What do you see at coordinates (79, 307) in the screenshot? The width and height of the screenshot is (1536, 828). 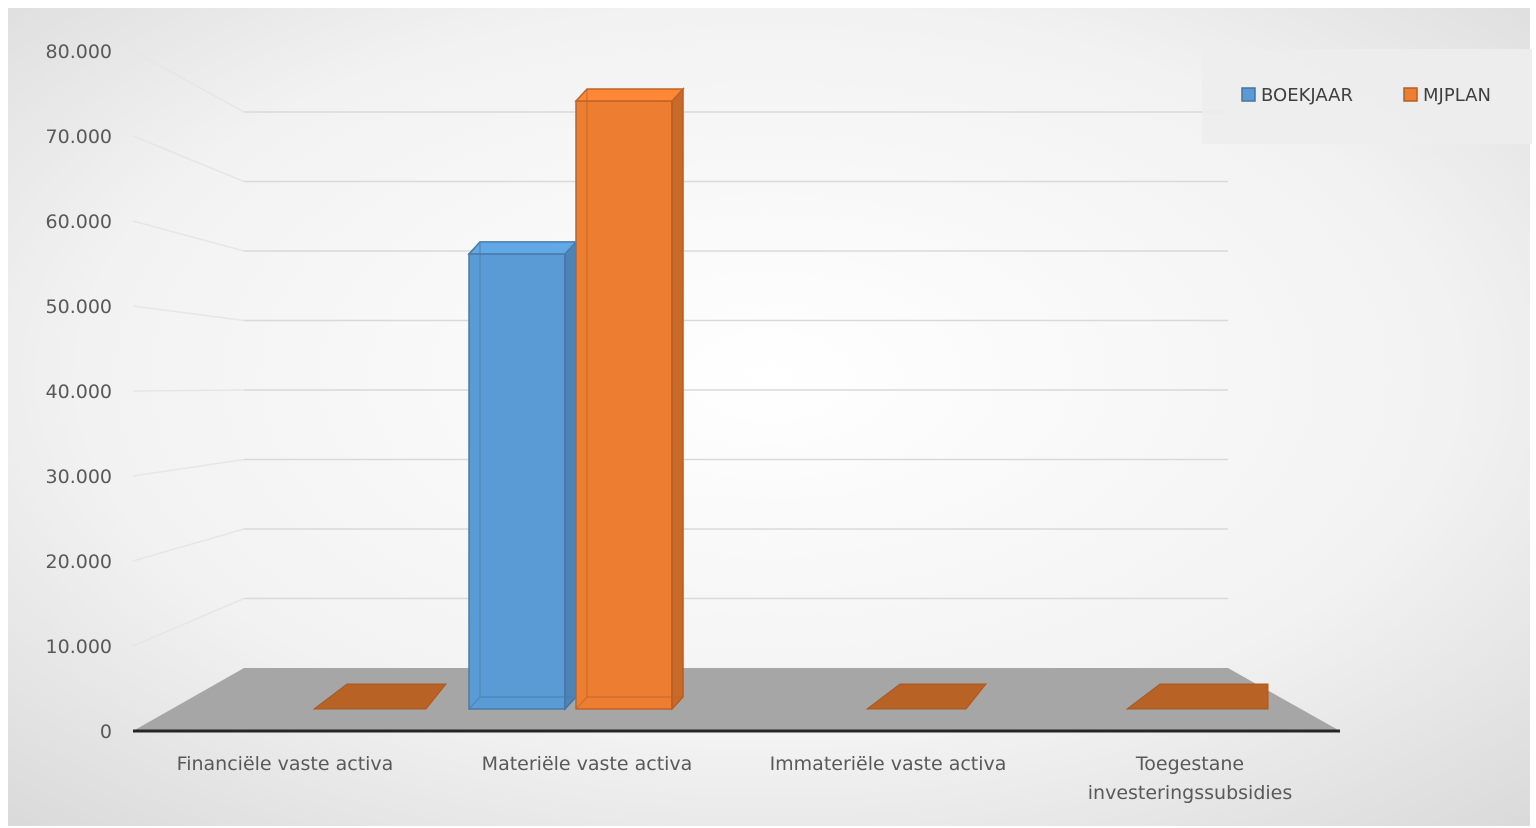 I see `y-tick-label: 50.000` at bounding box center [79, 307].